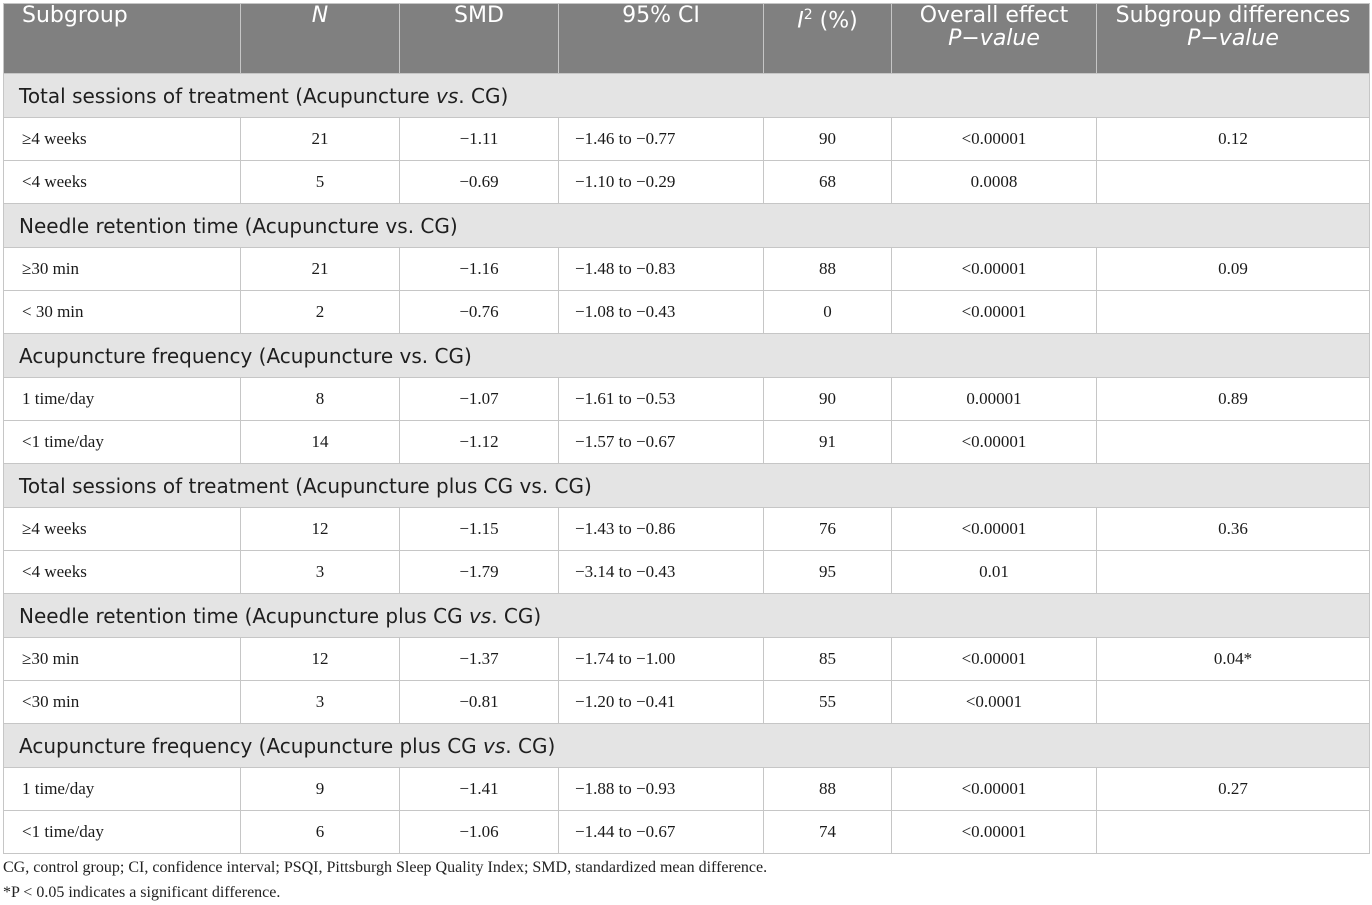 The image size is (1372, 905). What do you see at coordinates (827, 832) in the screenshot?
I see `cell-i2: 74` at bounding box center [827, 832].